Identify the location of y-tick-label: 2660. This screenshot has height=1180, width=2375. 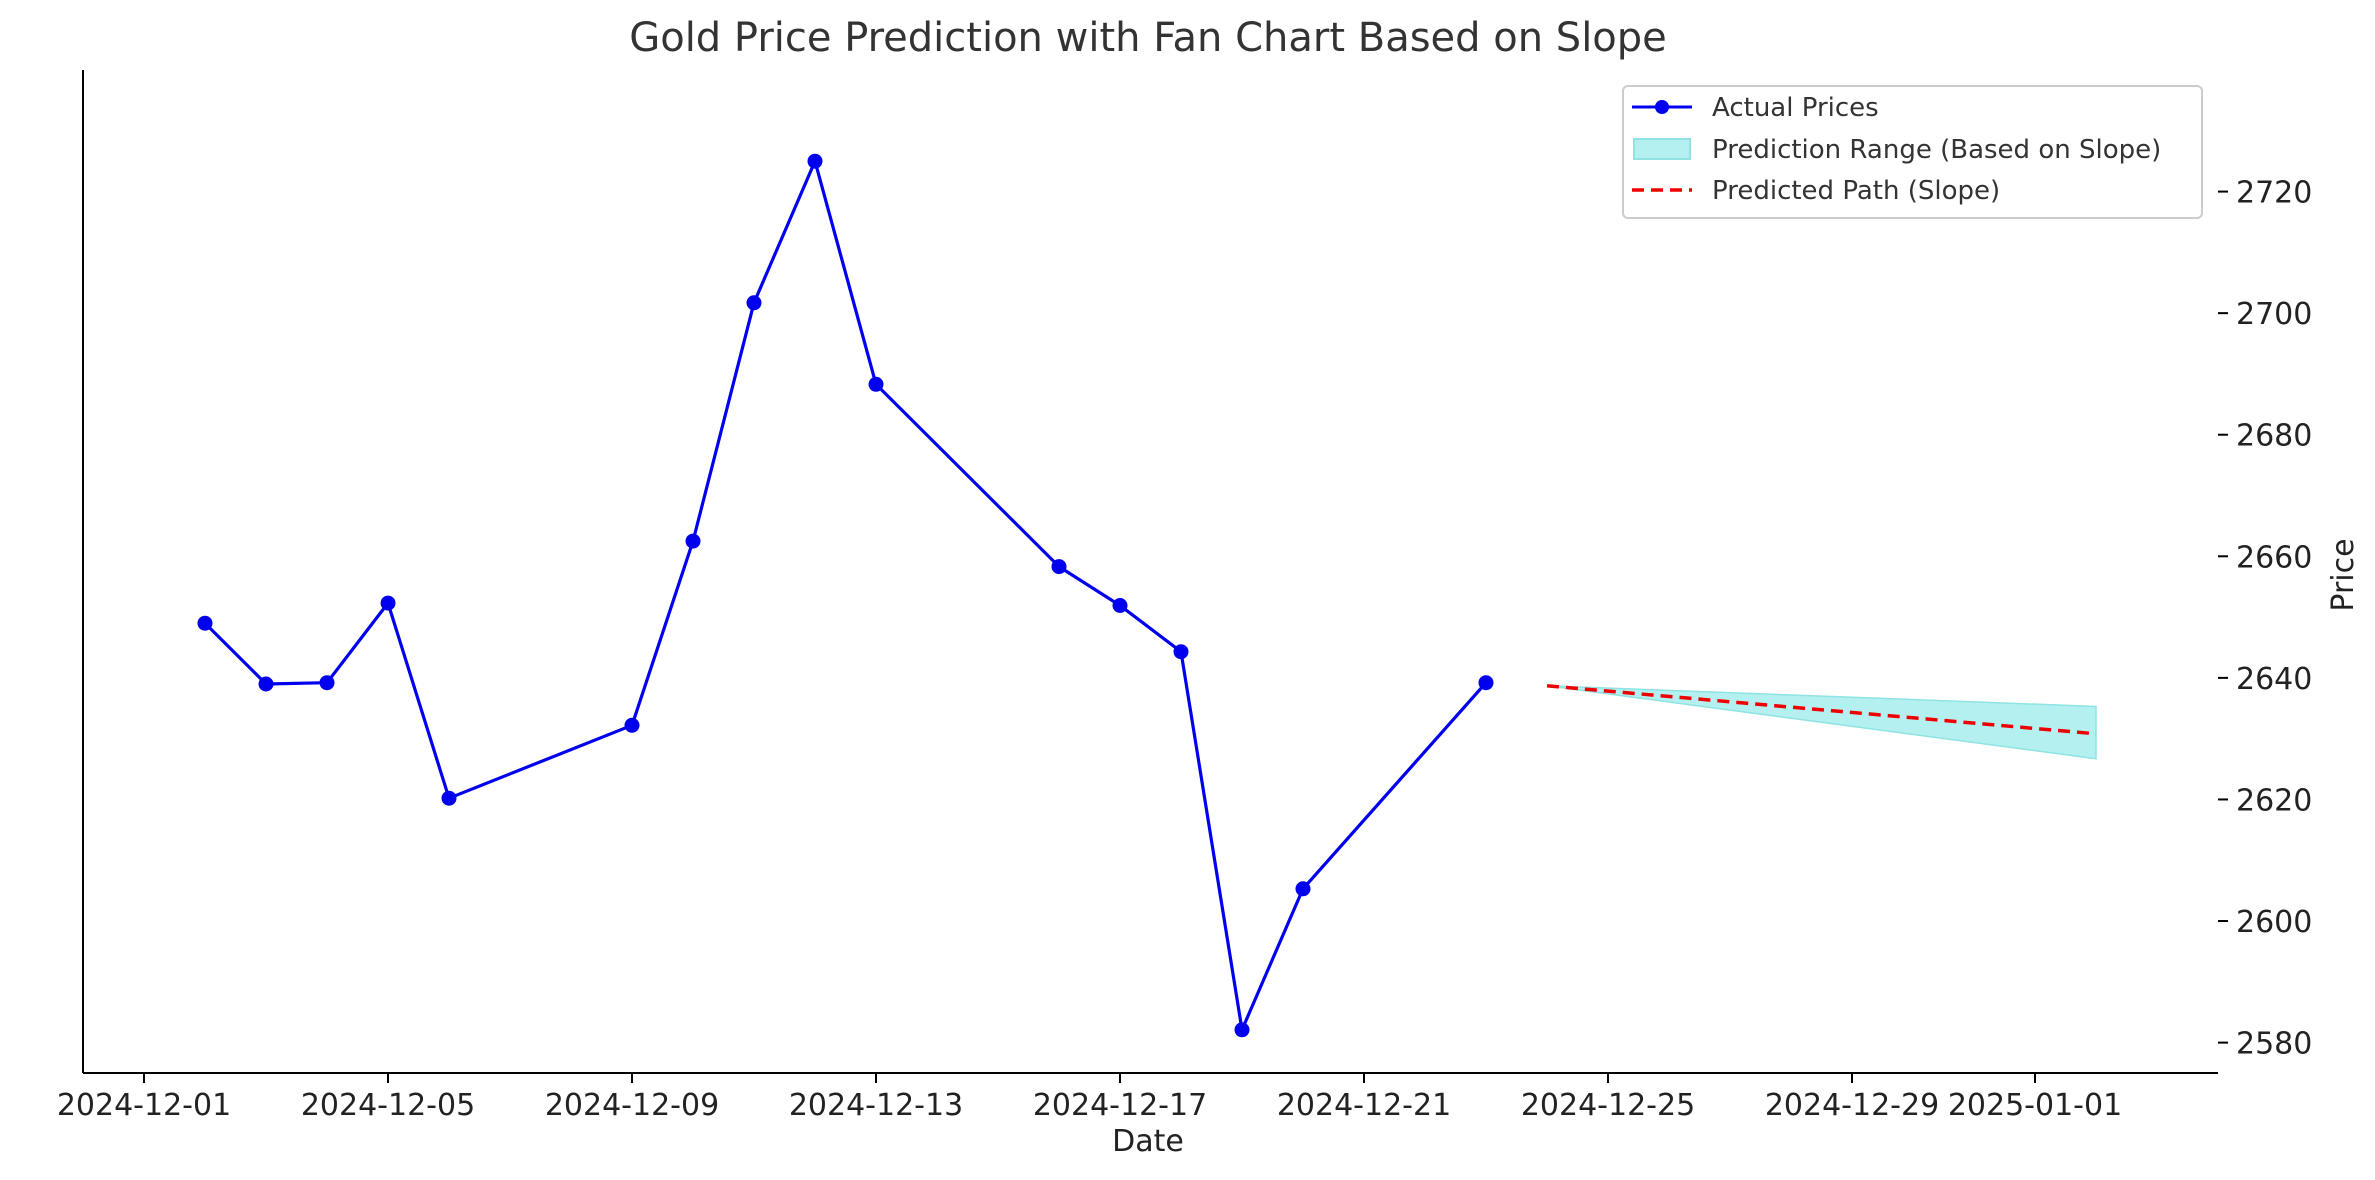
(2274, 557).